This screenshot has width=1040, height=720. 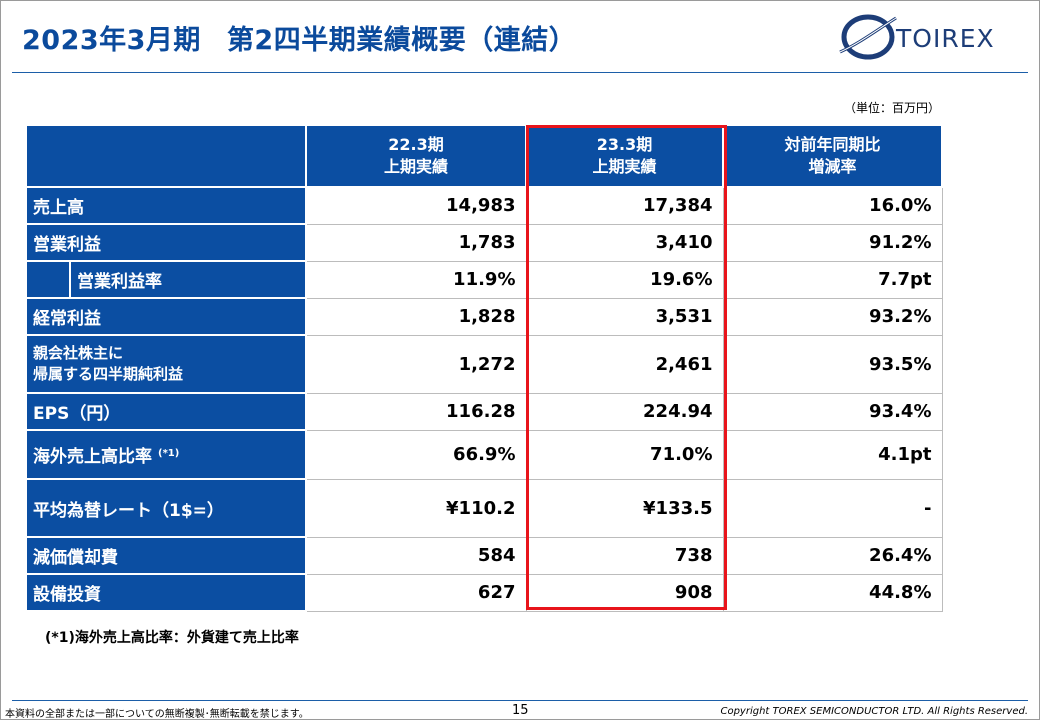 What do you see at coordinates (416, 364) in the screenshot?
I see `table-cell: 1,272` at bounding box center [416, 364].